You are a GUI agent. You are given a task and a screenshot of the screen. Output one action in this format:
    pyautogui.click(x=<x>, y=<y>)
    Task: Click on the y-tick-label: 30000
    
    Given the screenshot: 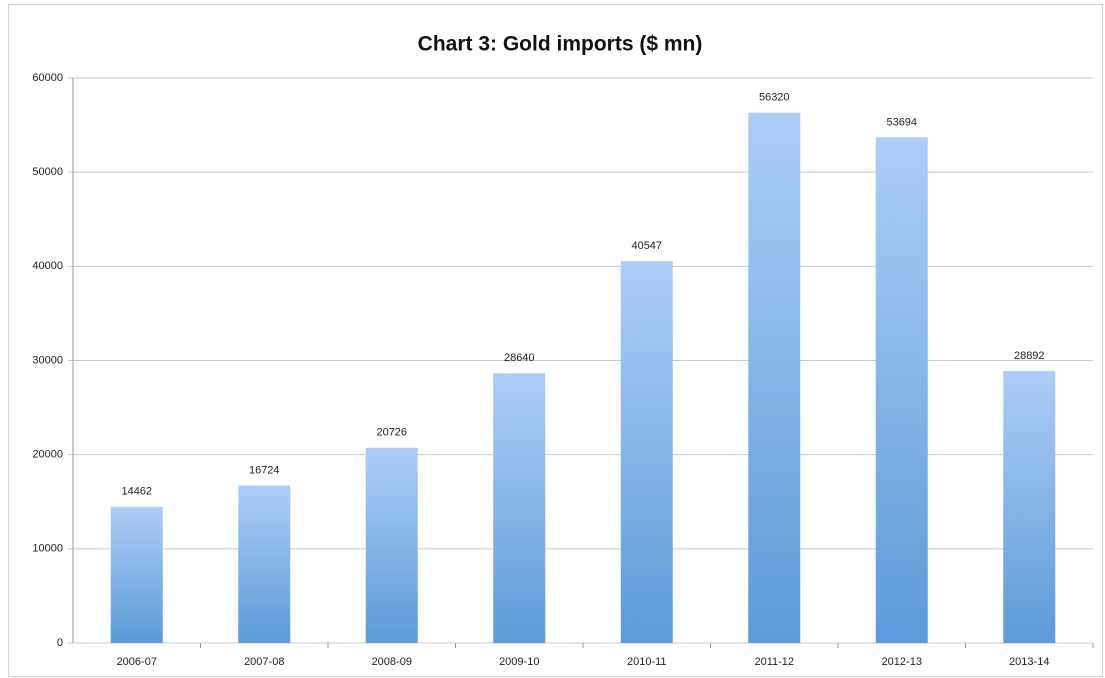 What is the action you would take?
    pyautogui.click(x=47, y=360)
    